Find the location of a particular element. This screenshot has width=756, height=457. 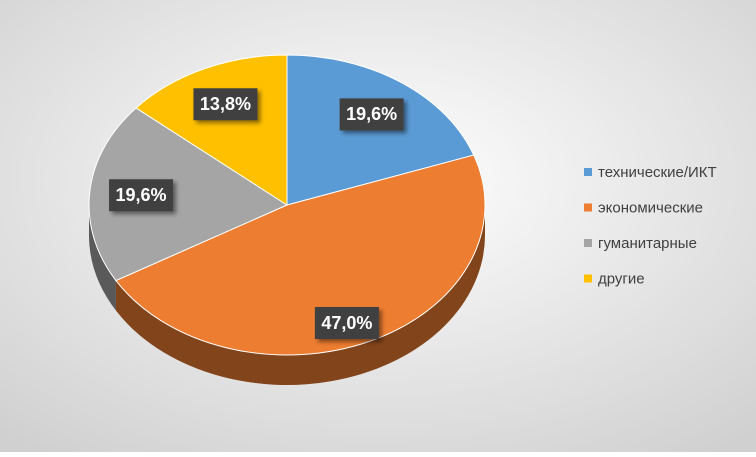

legend-label: другие is located at coordinates (621, 278).